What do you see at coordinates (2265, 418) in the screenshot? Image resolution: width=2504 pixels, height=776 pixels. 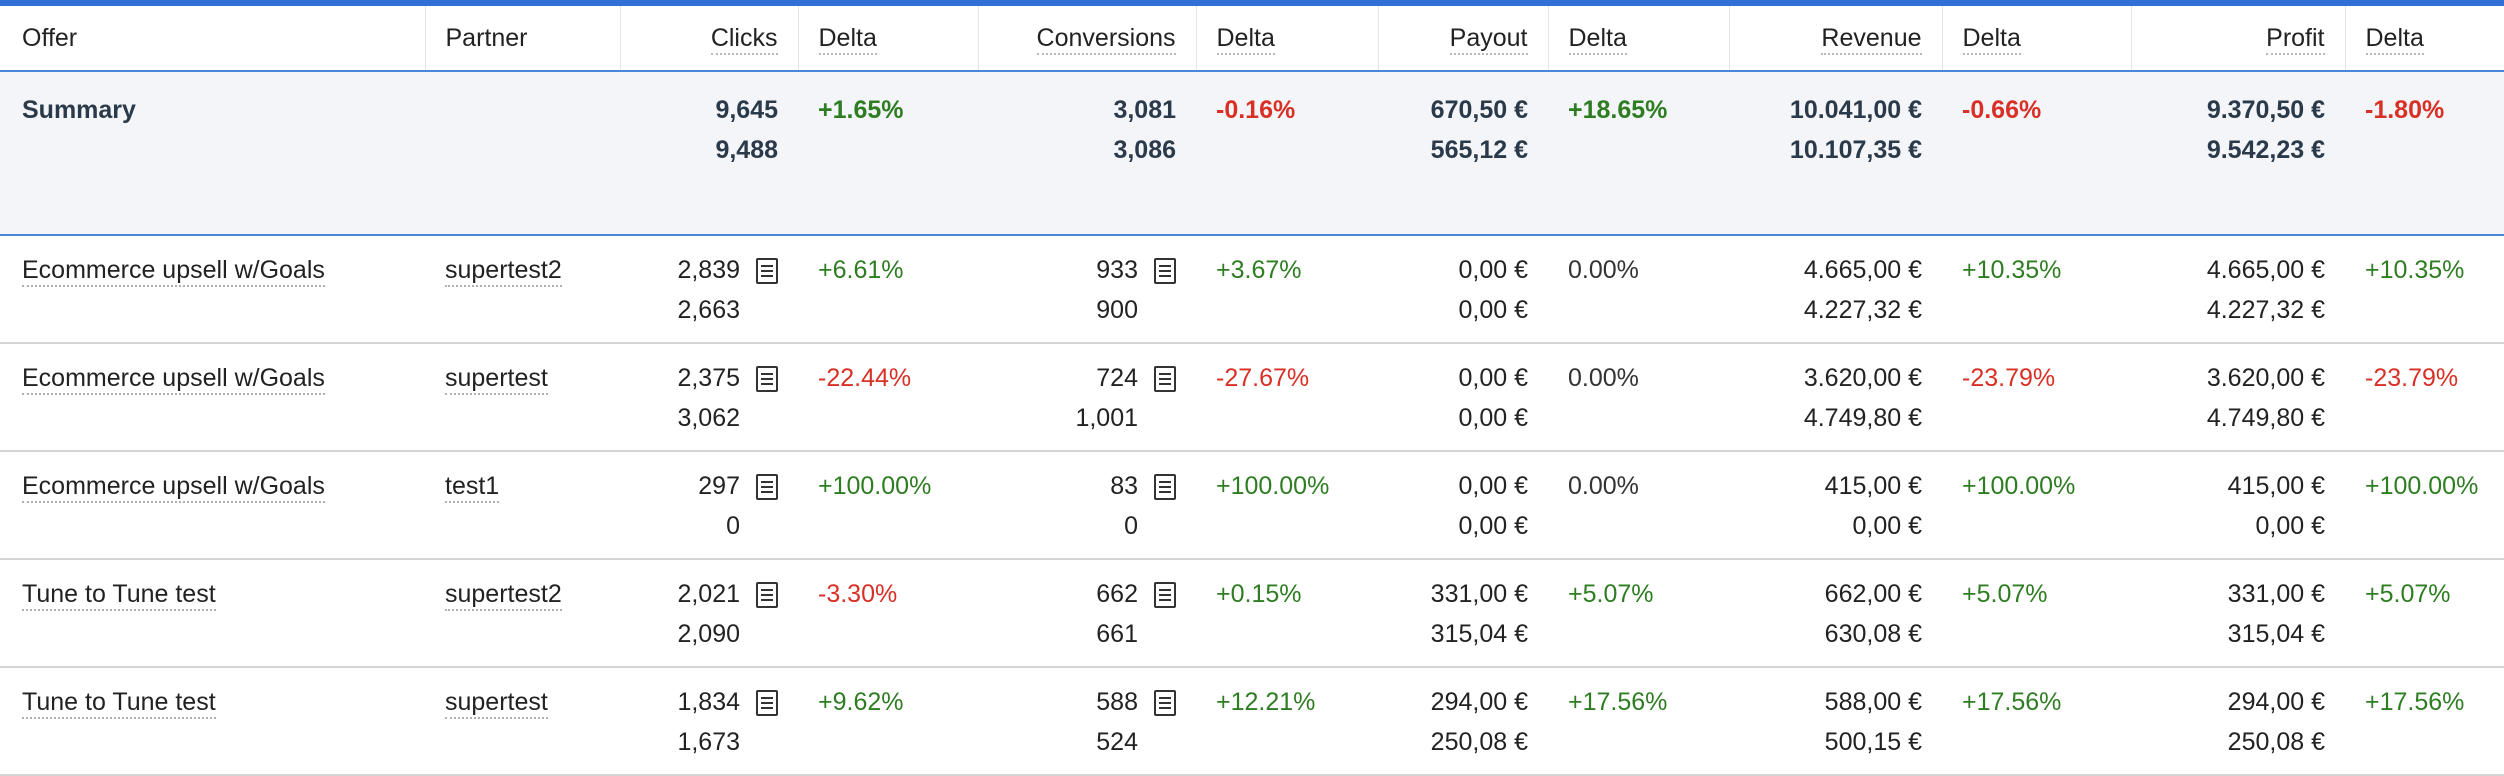 I see `profit-previous: 4.749,80 €` at bounding box center [2265, 418].